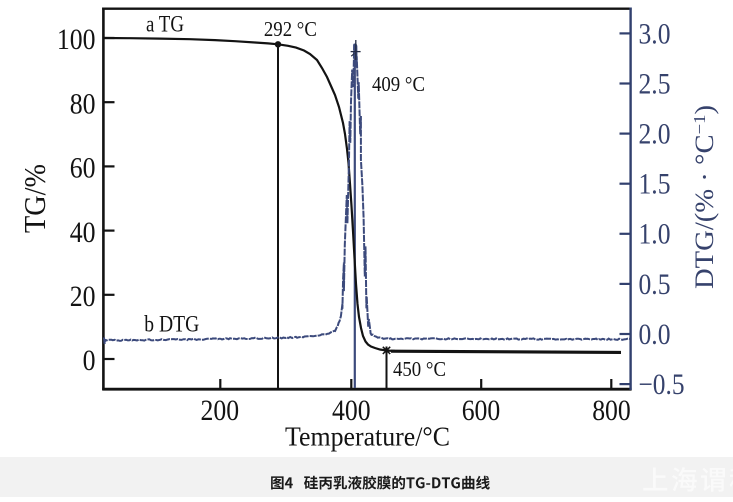 This screenshot has width=733, height=502. I want to click on svg-text: 600, so click(481, 411).